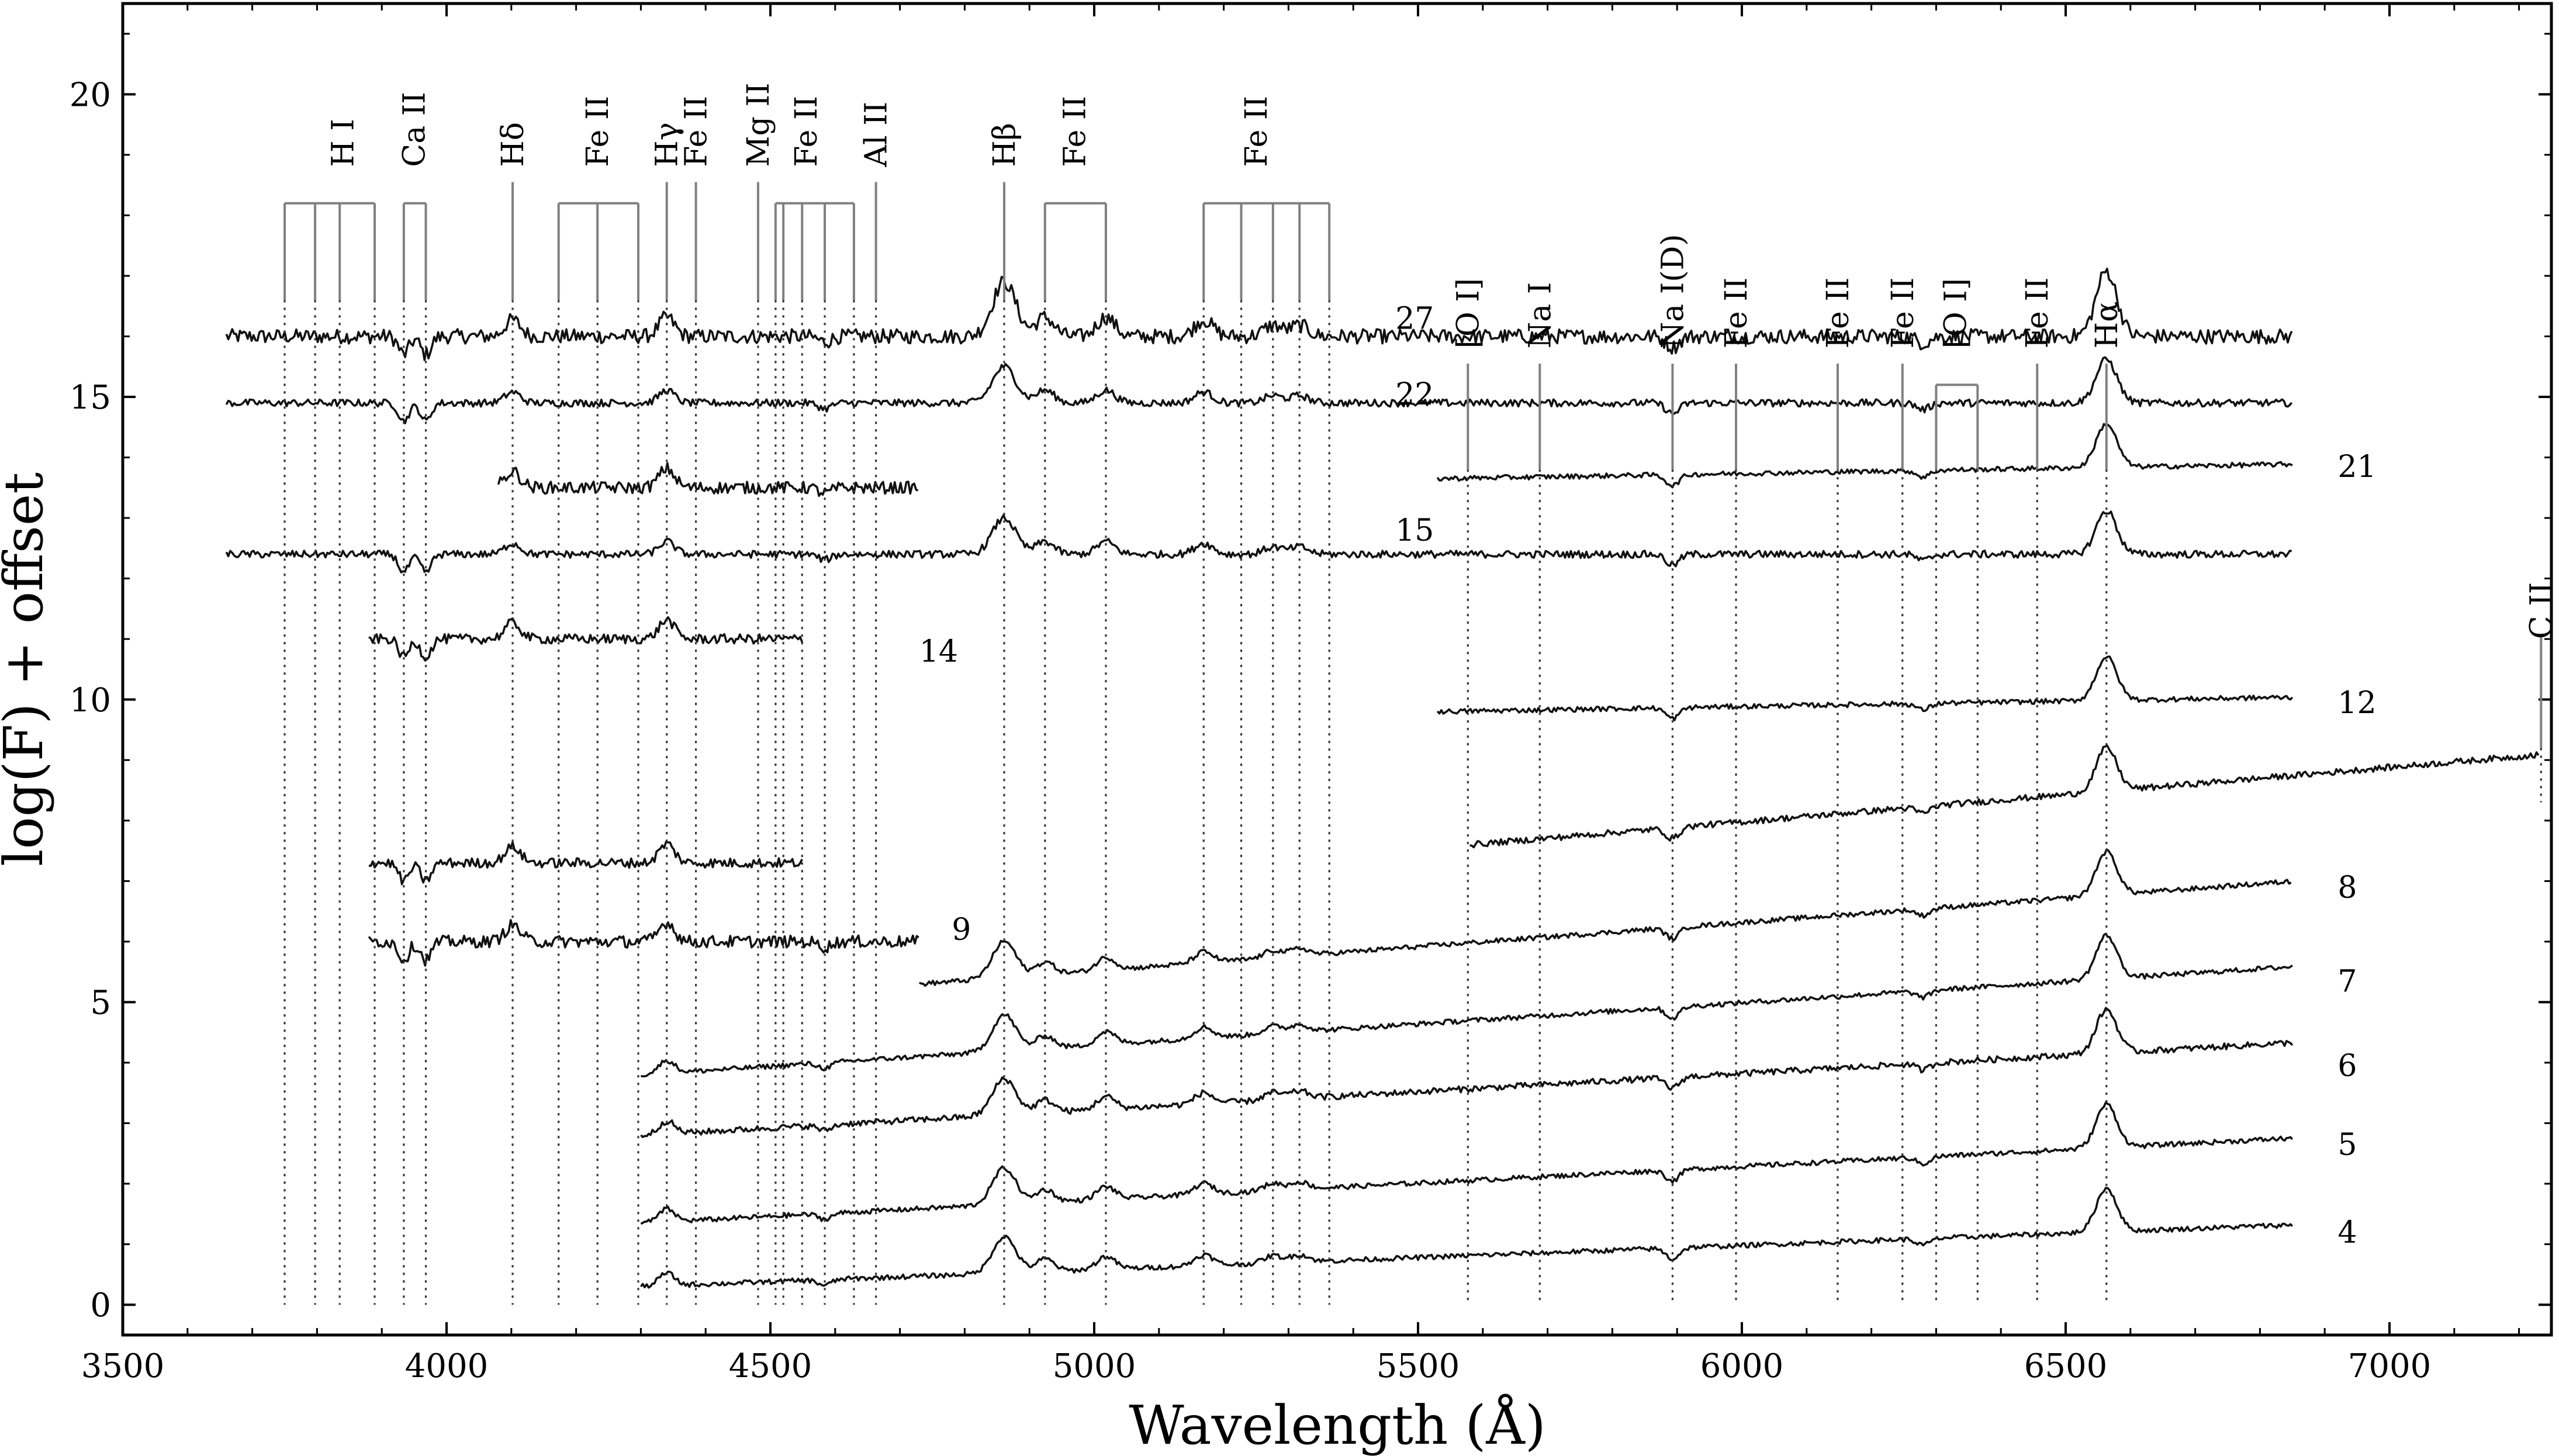 This screenshot has height=1456, width=2559. I want to click on mid-line-label-7: Fe II, so click(2037, 313).